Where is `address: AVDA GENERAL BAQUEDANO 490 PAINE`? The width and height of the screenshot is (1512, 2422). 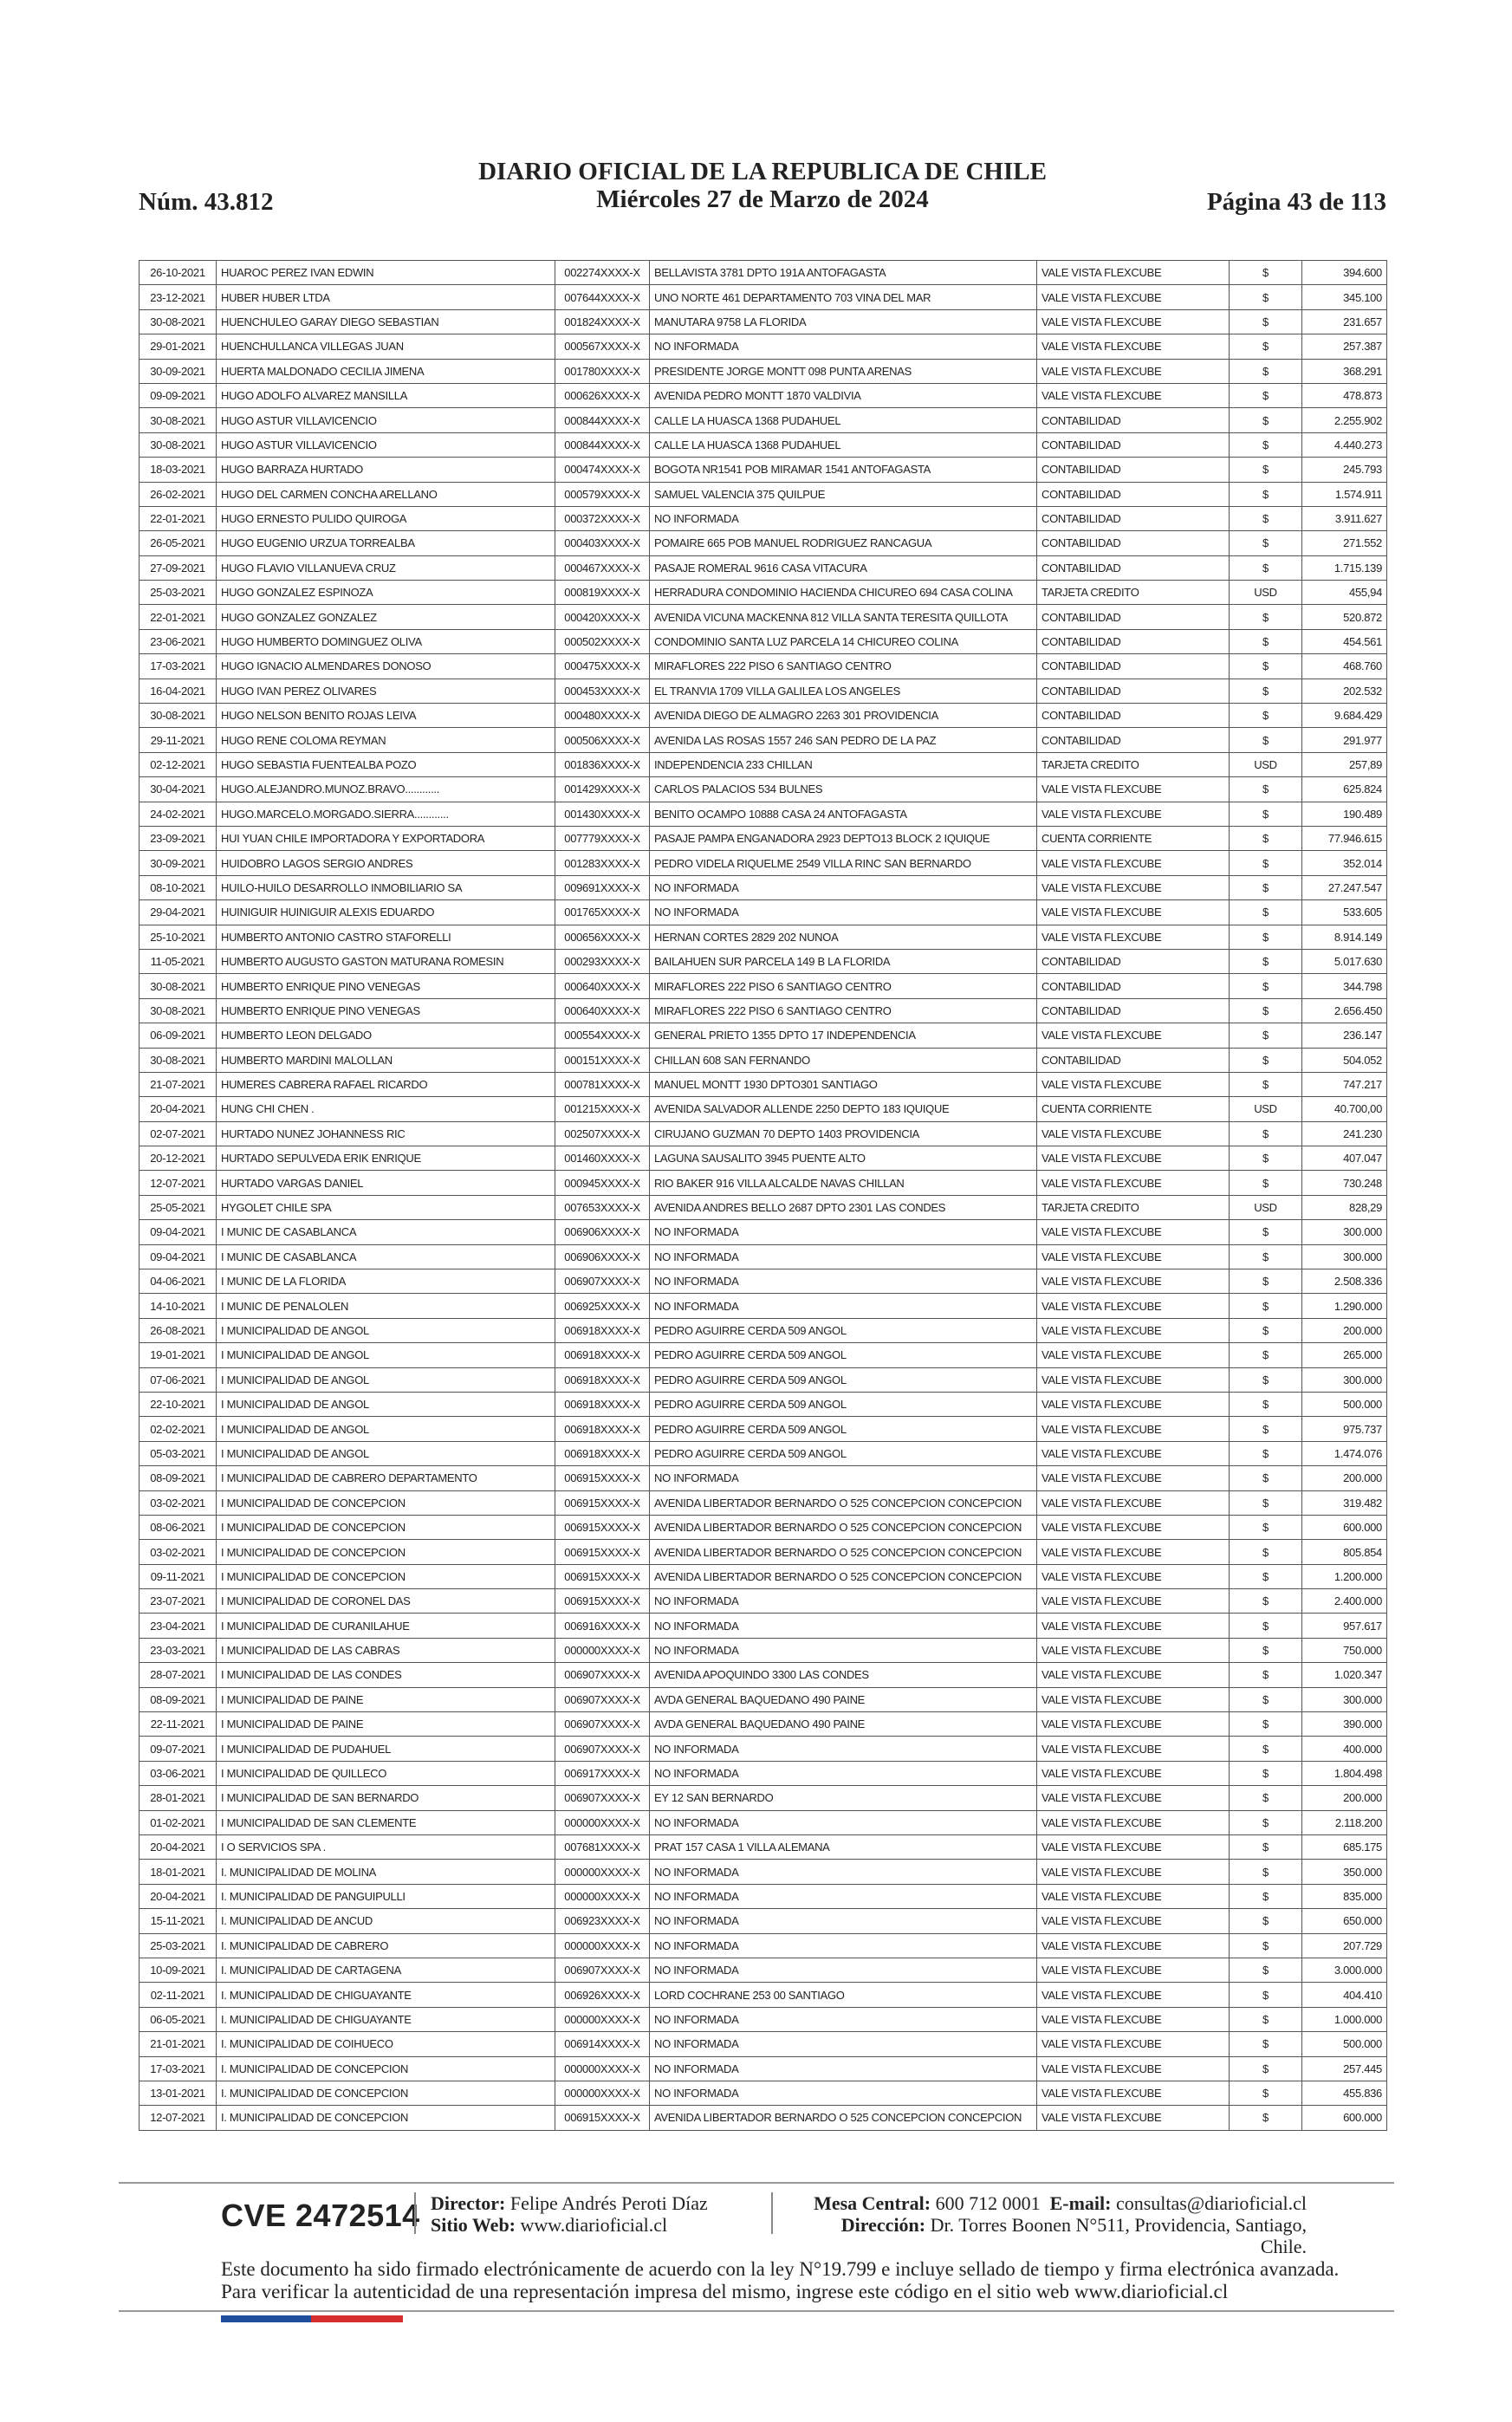
address: AVDA GENERAL BAQUEDANO 490 PAINE is located at coordinates (843, 1699).